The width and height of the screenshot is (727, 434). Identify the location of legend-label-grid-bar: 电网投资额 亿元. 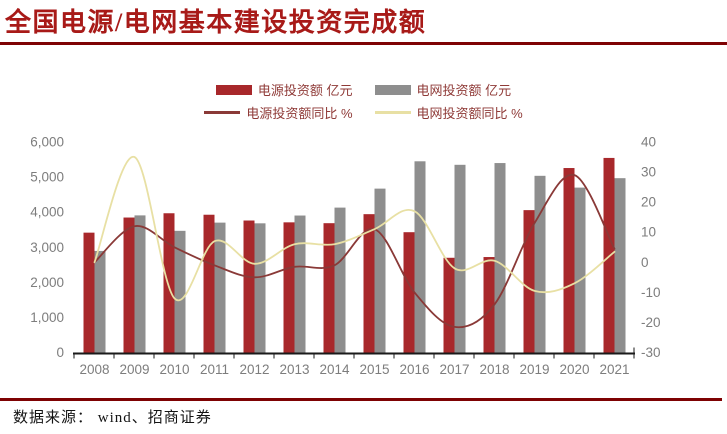
(464, 90).